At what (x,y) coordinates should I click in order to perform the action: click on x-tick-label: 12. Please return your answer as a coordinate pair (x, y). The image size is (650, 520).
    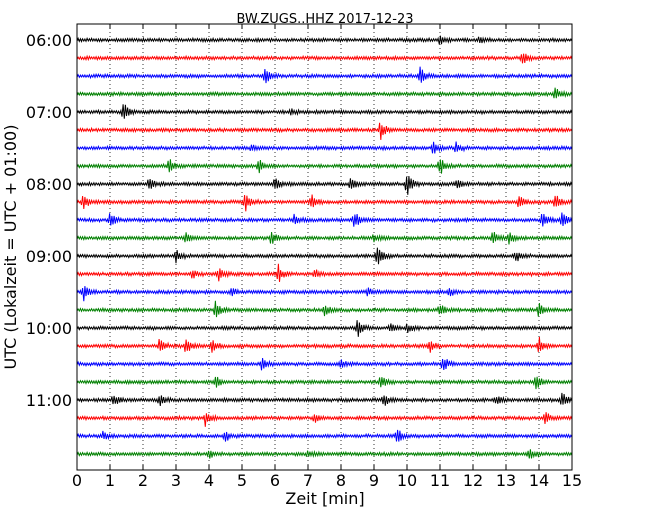
    Looking at the image, I should click on (473, 480).